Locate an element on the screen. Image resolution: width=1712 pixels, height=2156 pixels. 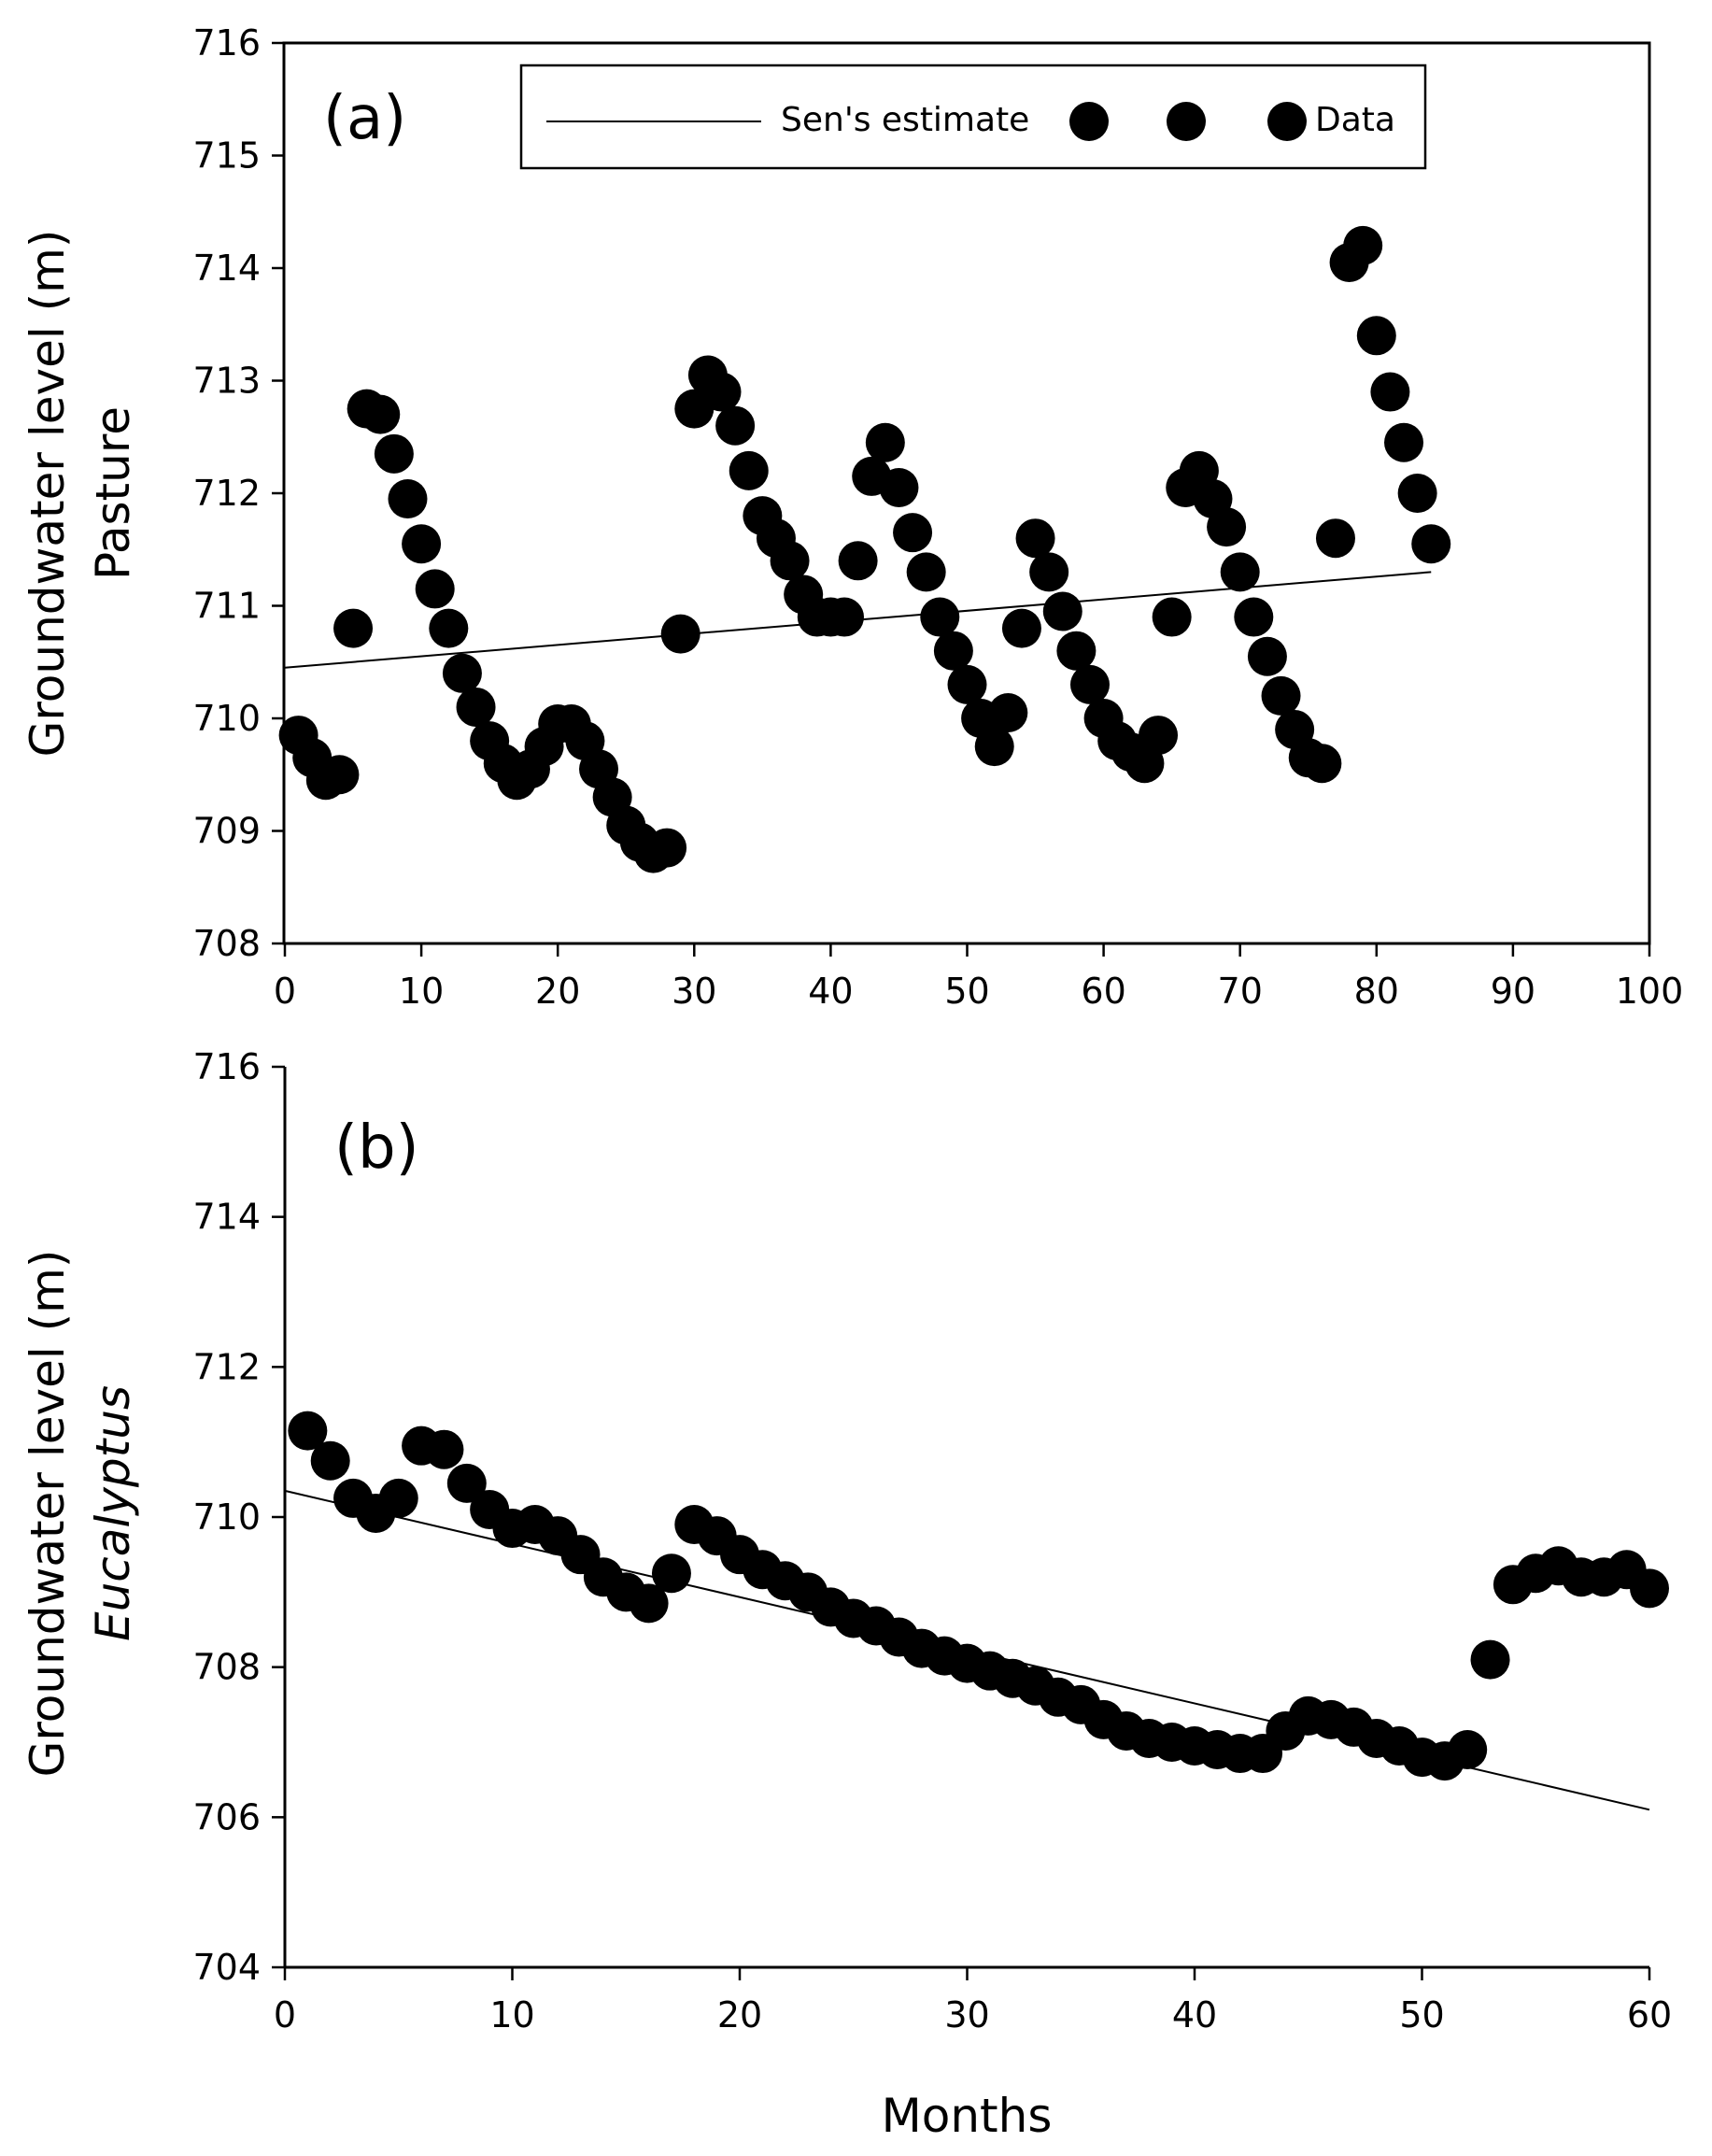
y-axis-a: 708 709 710 711 712 713 714 715 716 is located at coordinates (238, 493).